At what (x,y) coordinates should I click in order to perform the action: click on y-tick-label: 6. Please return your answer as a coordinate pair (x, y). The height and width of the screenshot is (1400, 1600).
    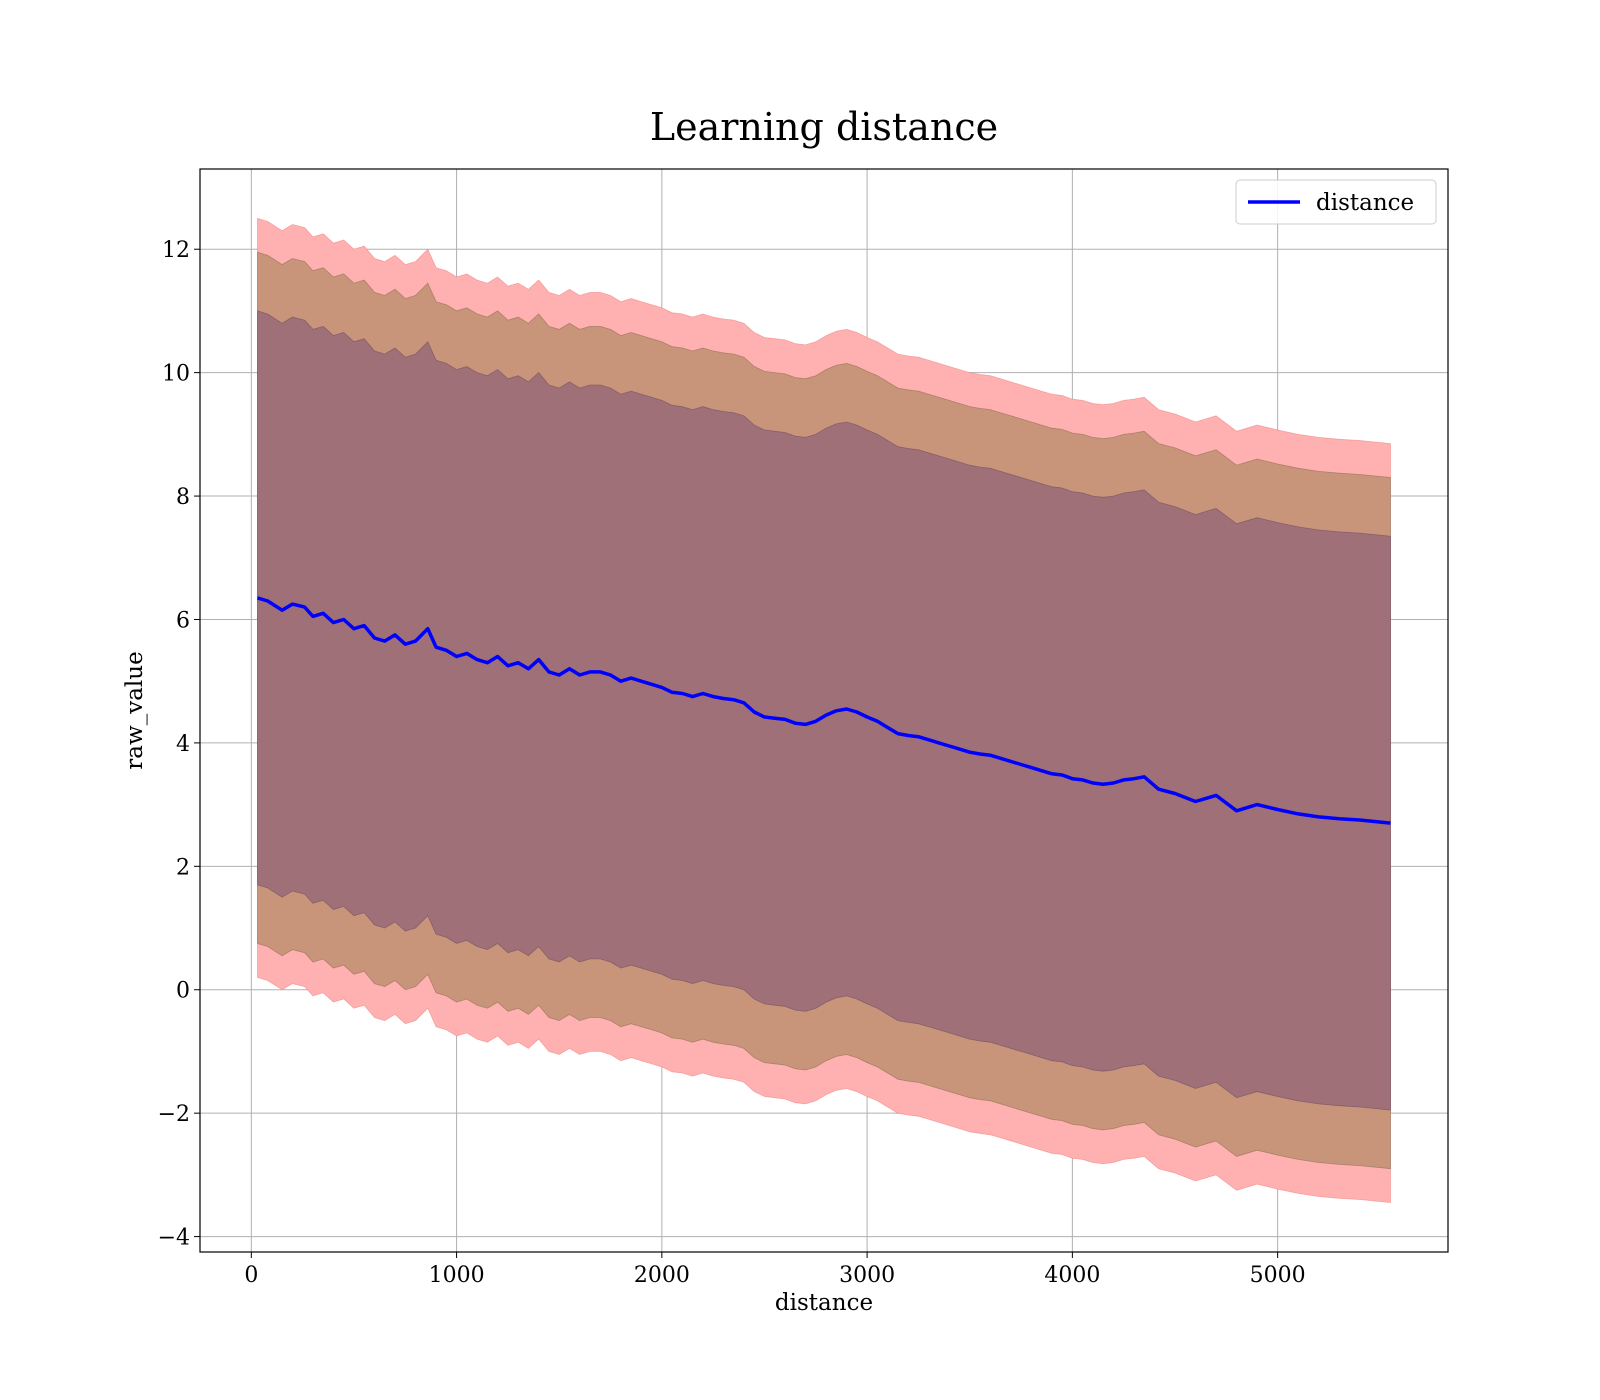
    Looking at the image, I should click on (183, 620).